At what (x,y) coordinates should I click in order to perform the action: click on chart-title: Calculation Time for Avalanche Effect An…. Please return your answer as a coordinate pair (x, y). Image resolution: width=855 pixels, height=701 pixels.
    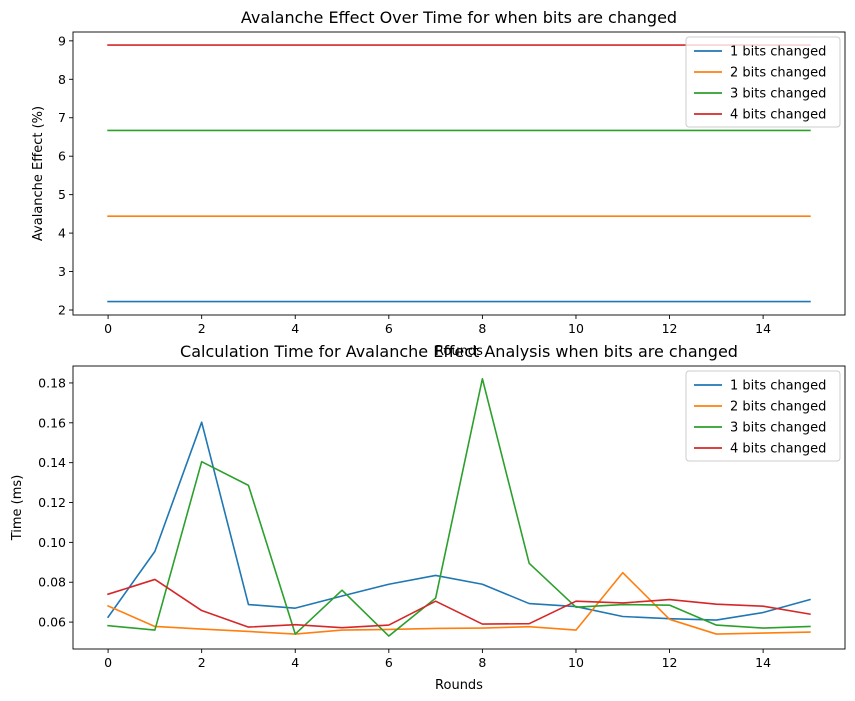
    Looking at the image, I should click on (459, 351).